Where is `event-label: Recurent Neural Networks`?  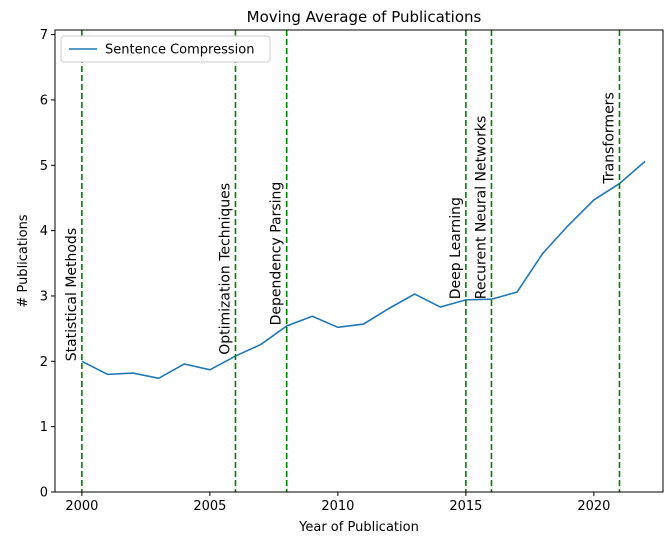
event-label: Recurent Neural Networks is located at coordinates (481, 208).